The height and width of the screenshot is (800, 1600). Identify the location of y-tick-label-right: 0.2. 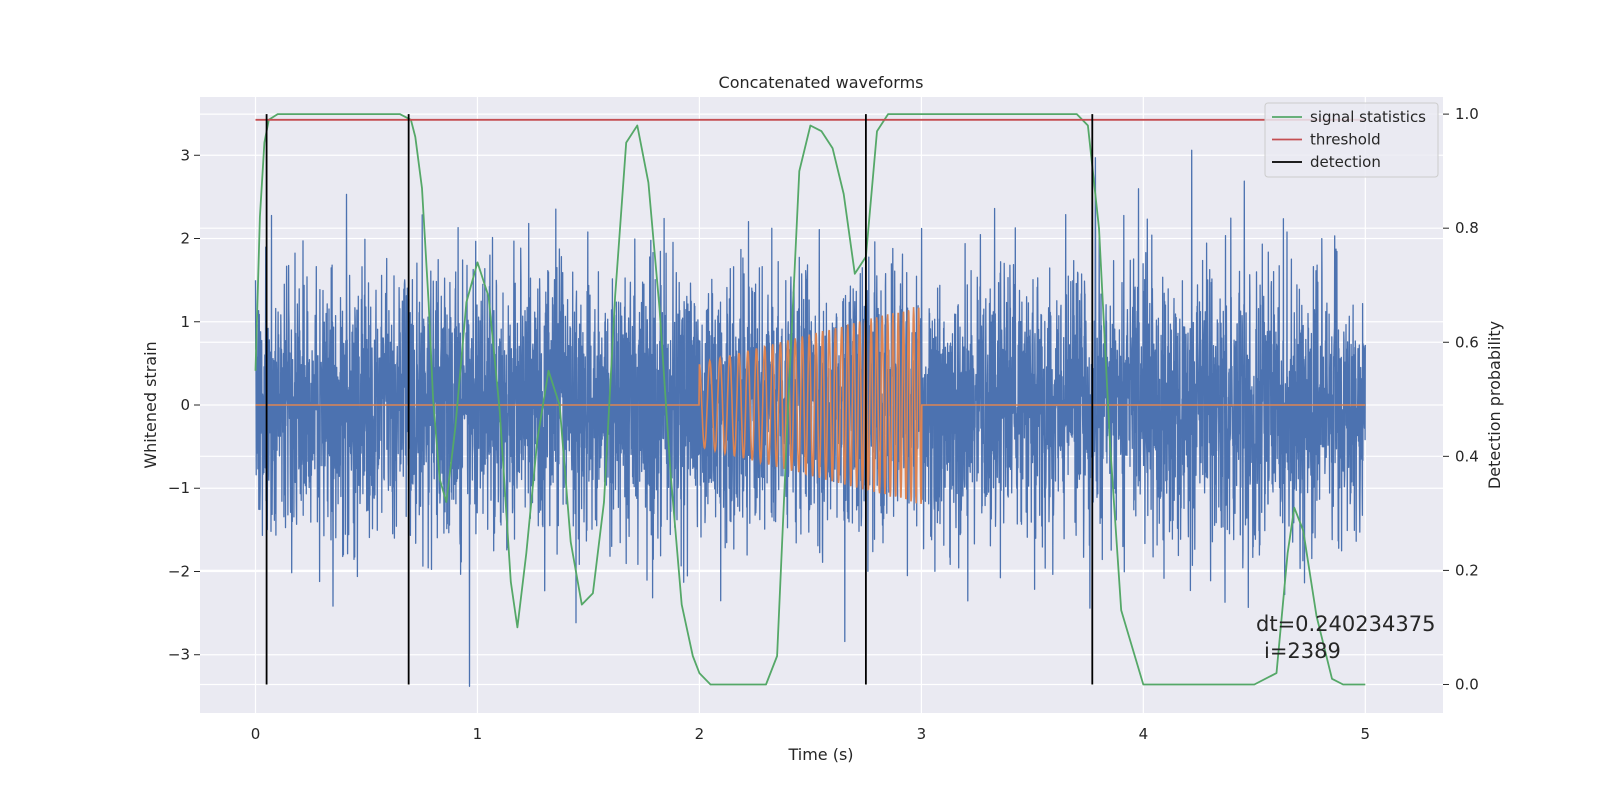
(1467, 570).